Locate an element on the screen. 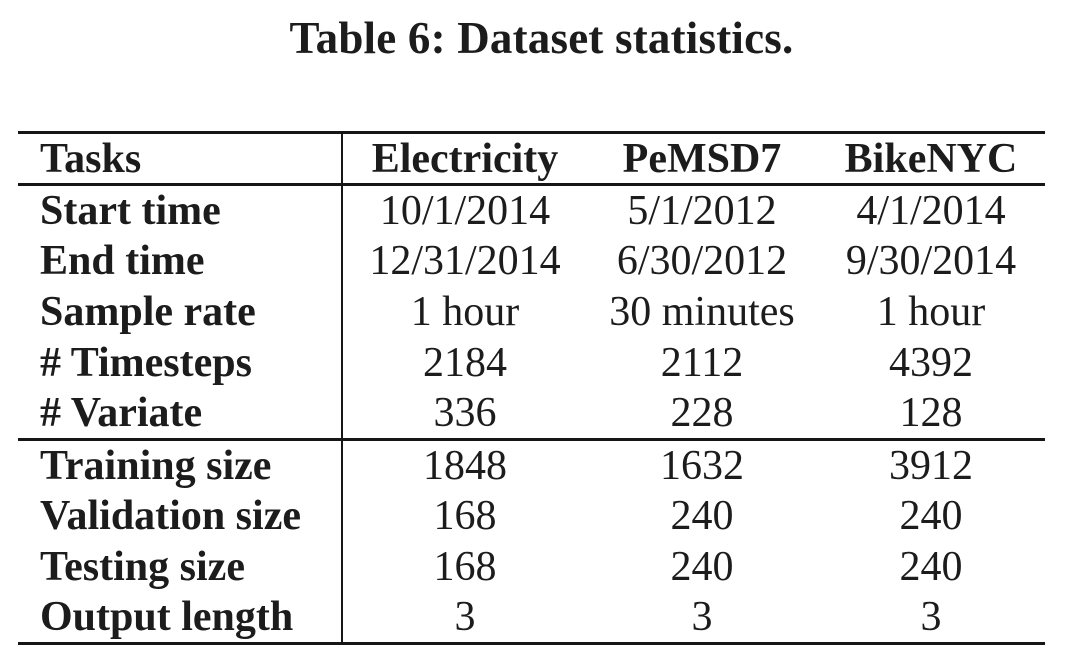 The height and width of the screenshot is (668, 1083). row-label-validation-size: Validation size is located at coordinates (170, 516).